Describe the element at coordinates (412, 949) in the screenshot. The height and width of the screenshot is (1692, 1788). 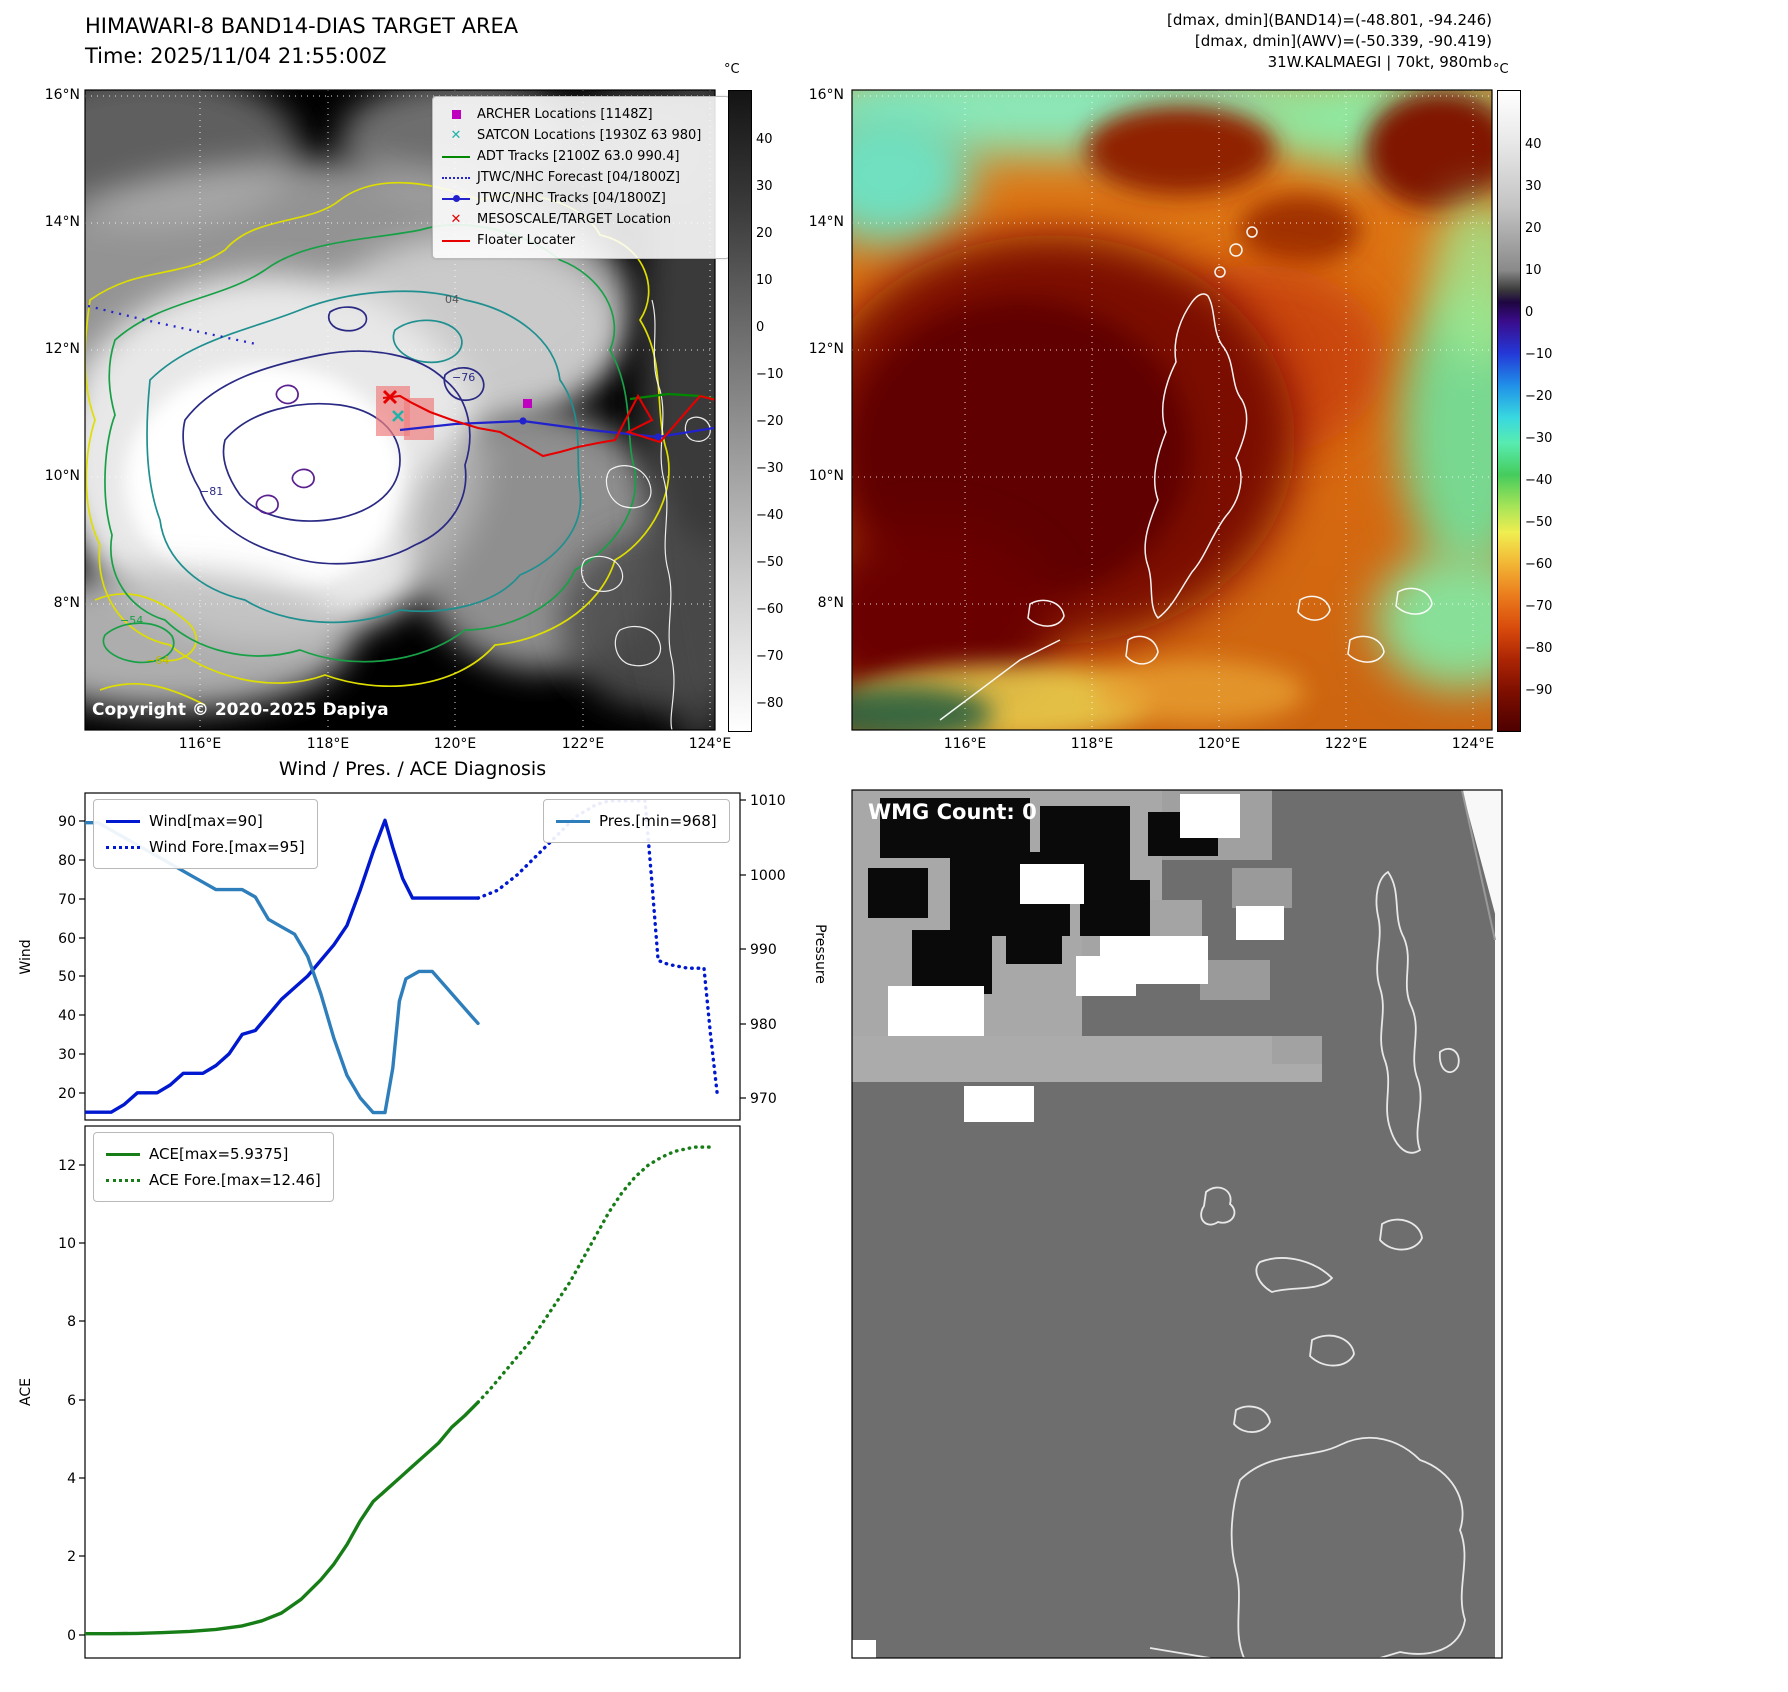
I see `wind-axis-ticks` at that location.